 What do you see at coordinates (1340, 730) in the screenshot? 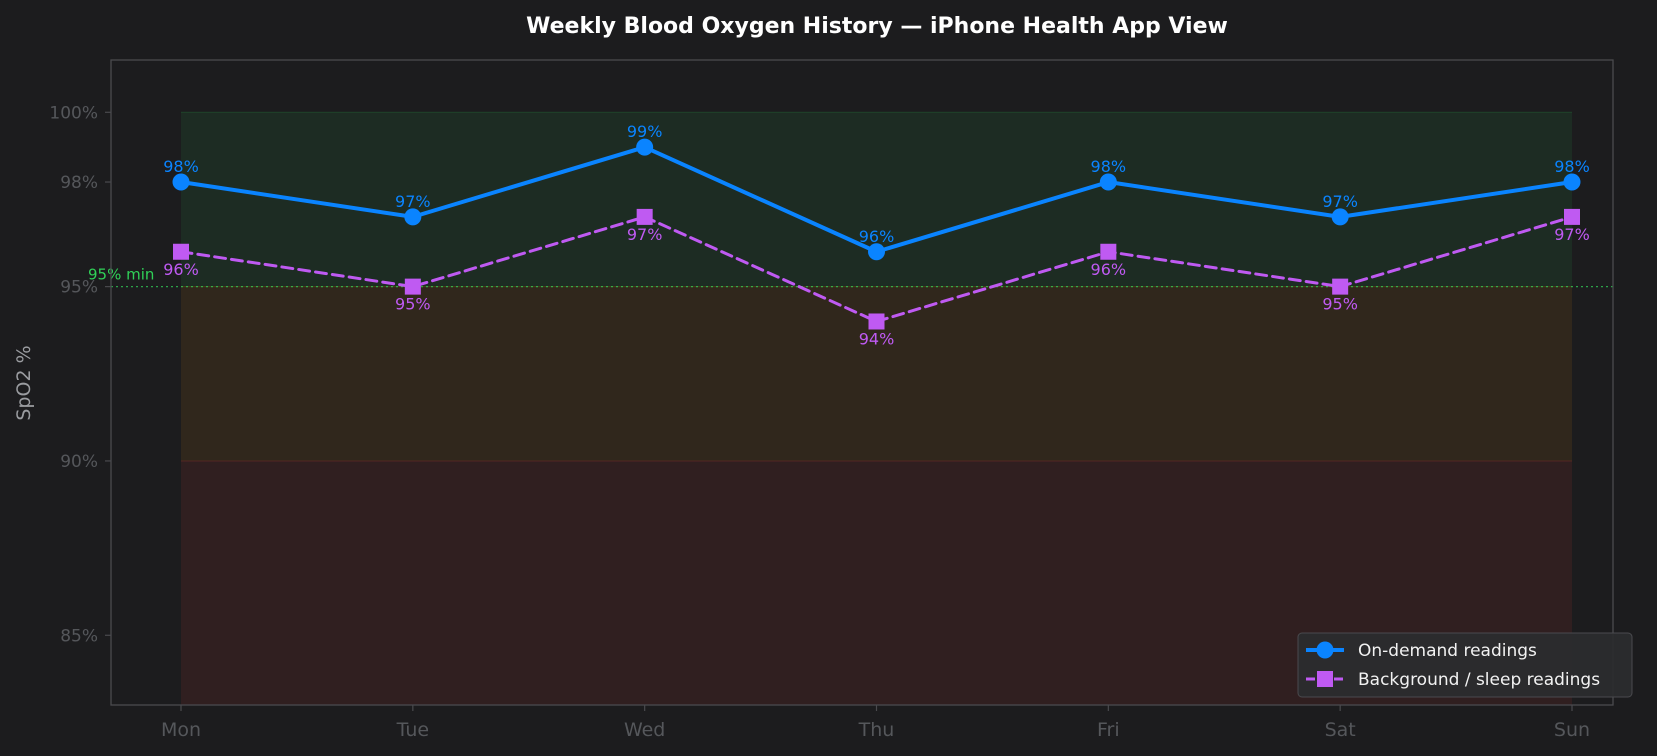
I see `x-tick-label-5: Sat` at bounding box center [1340, 730].